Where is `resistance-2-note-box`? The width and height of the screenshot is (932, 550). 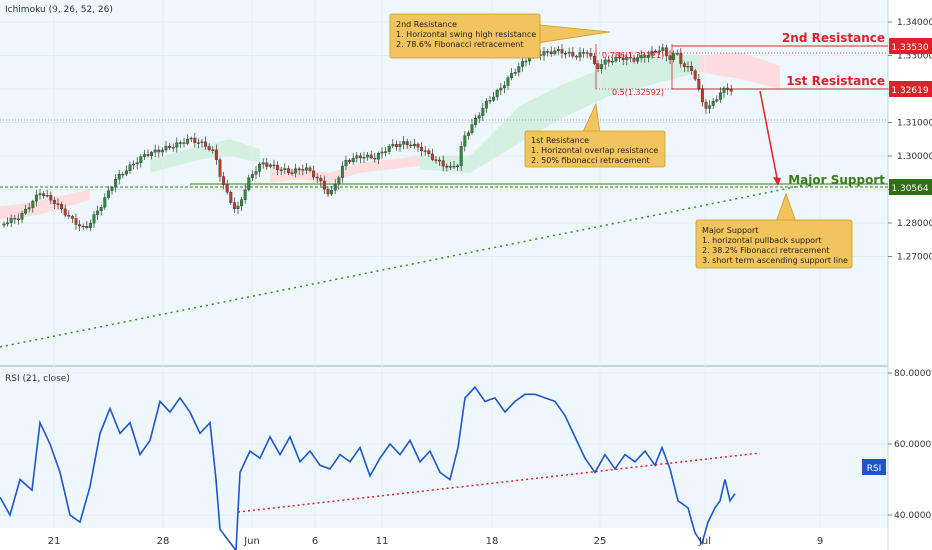 resistance-2-note-box is located at coordinates (465, 36).